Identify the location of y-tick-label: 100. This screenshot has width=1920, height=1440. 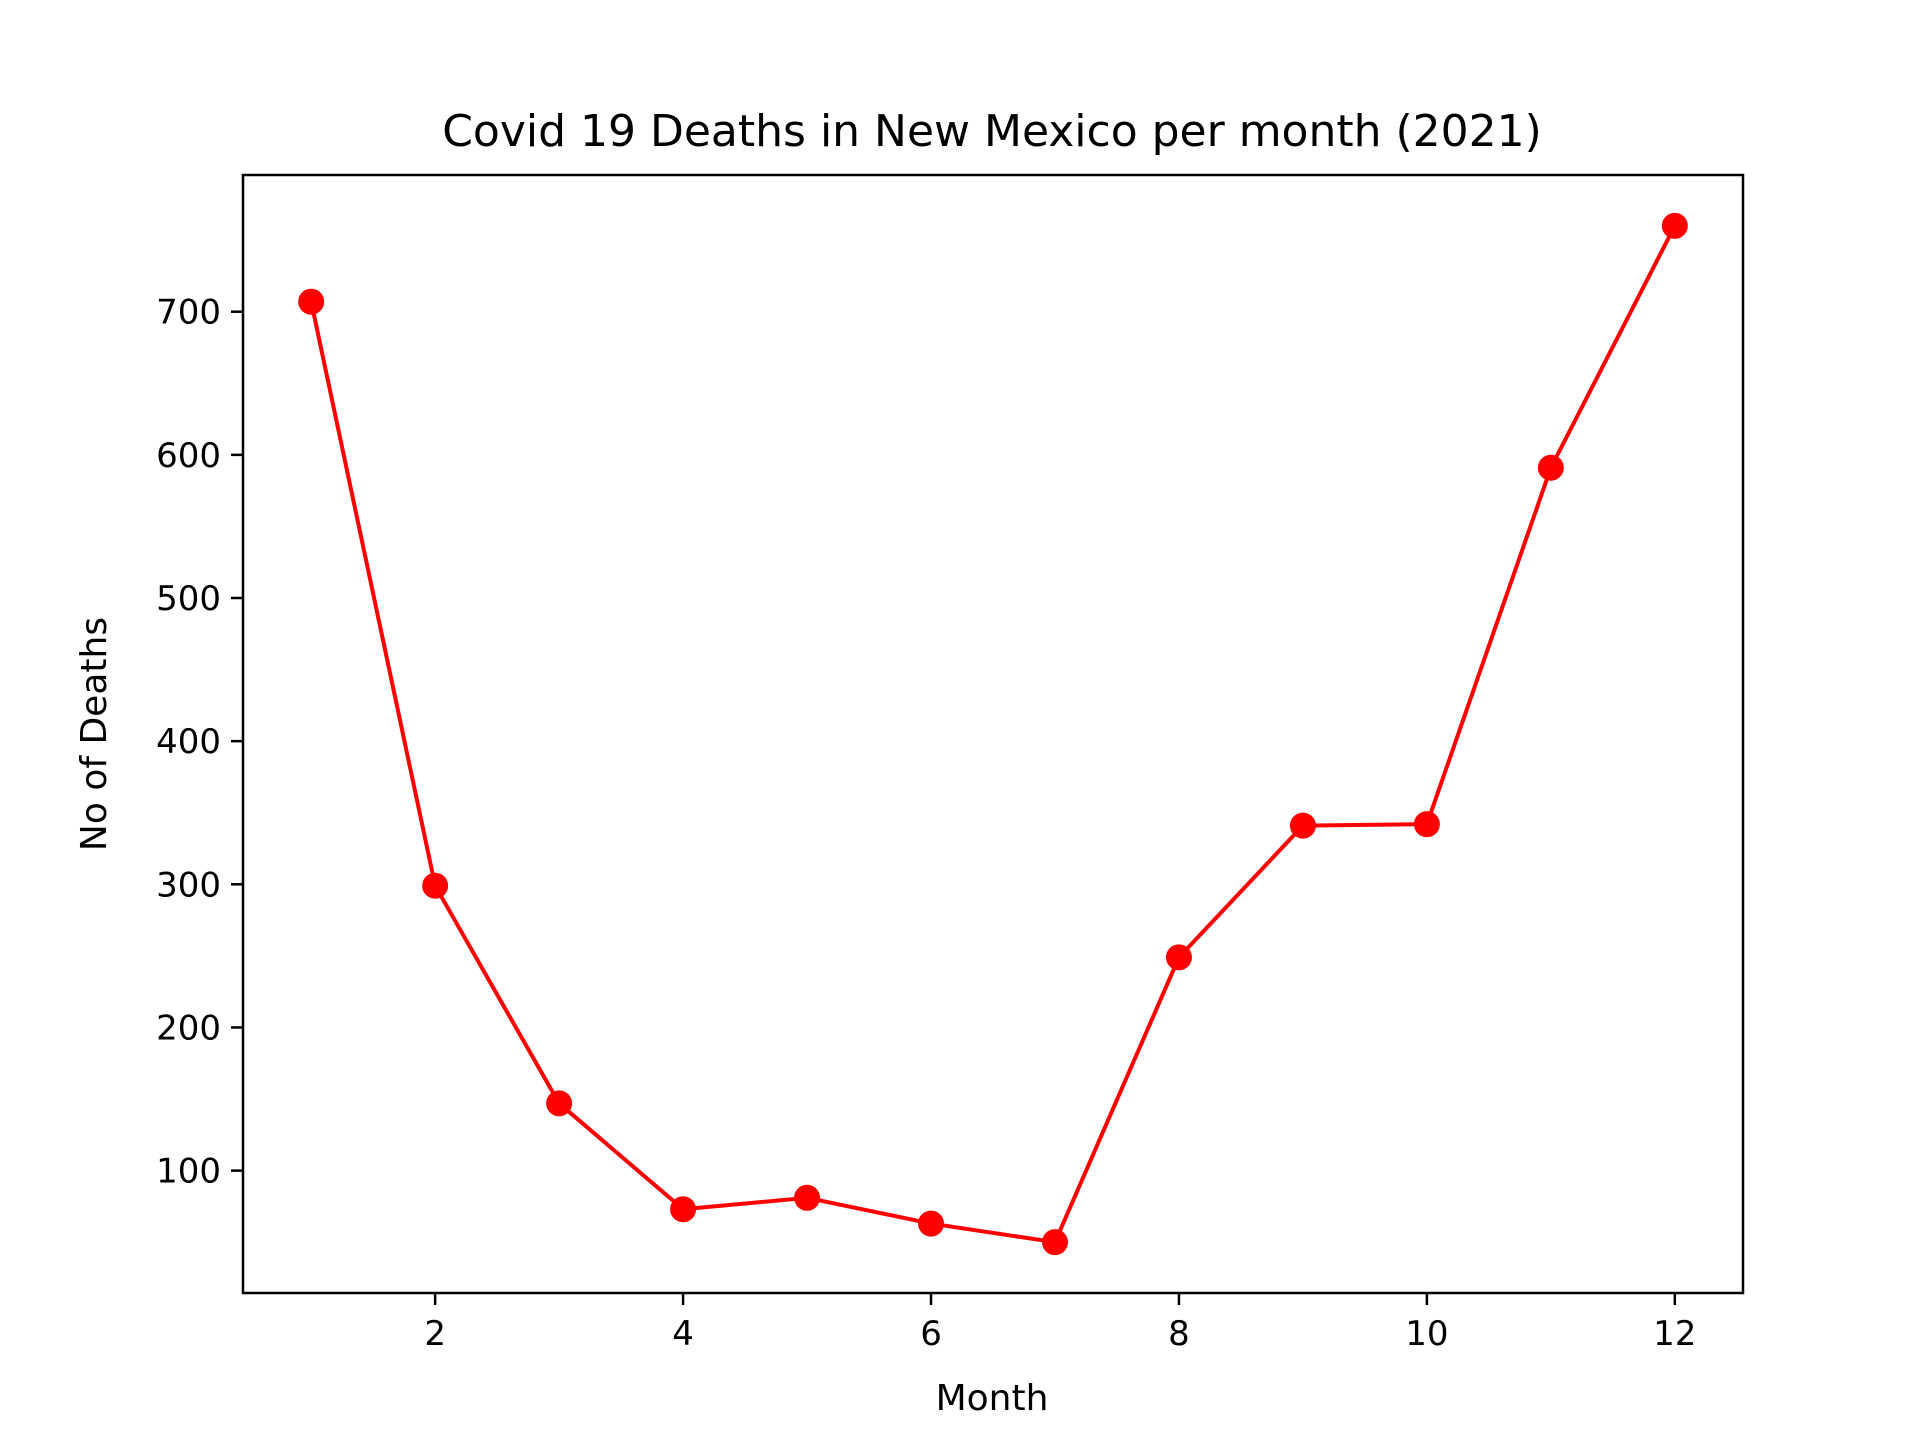
(188, 1172).